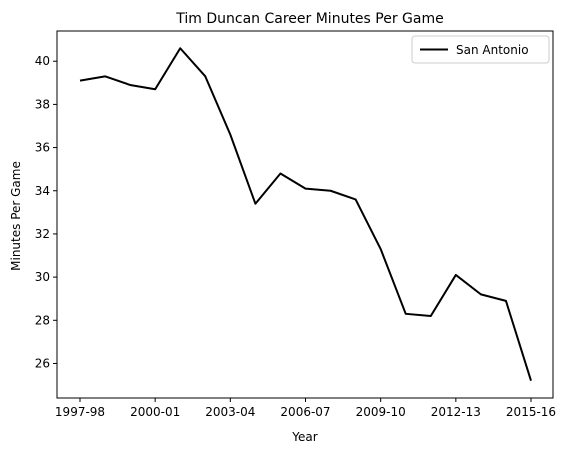  I want to click on y-tick-label: 34, so click(42, 191).